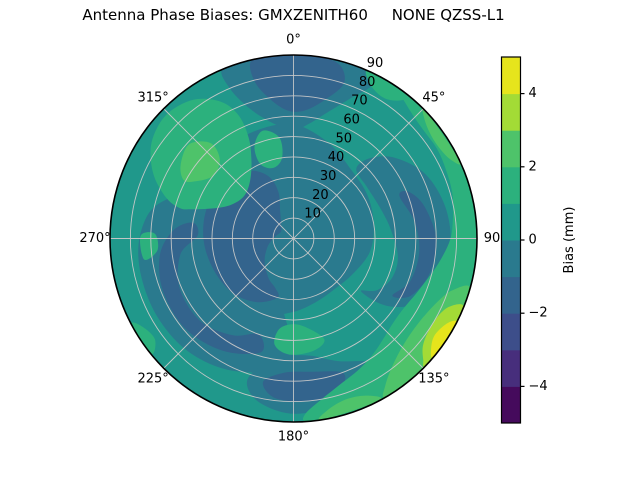  Describe the element at coordinates (533, 240) in the screenshot. I see `colorbar-tick-label-0: 0` at that location.